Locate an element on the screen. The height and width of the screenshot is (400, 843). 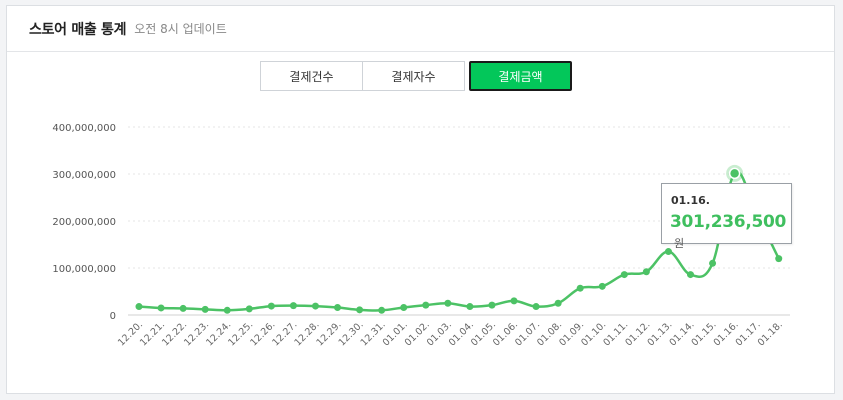
tab-payment-amount: 결제금액 is located at coordinates (520, 76).